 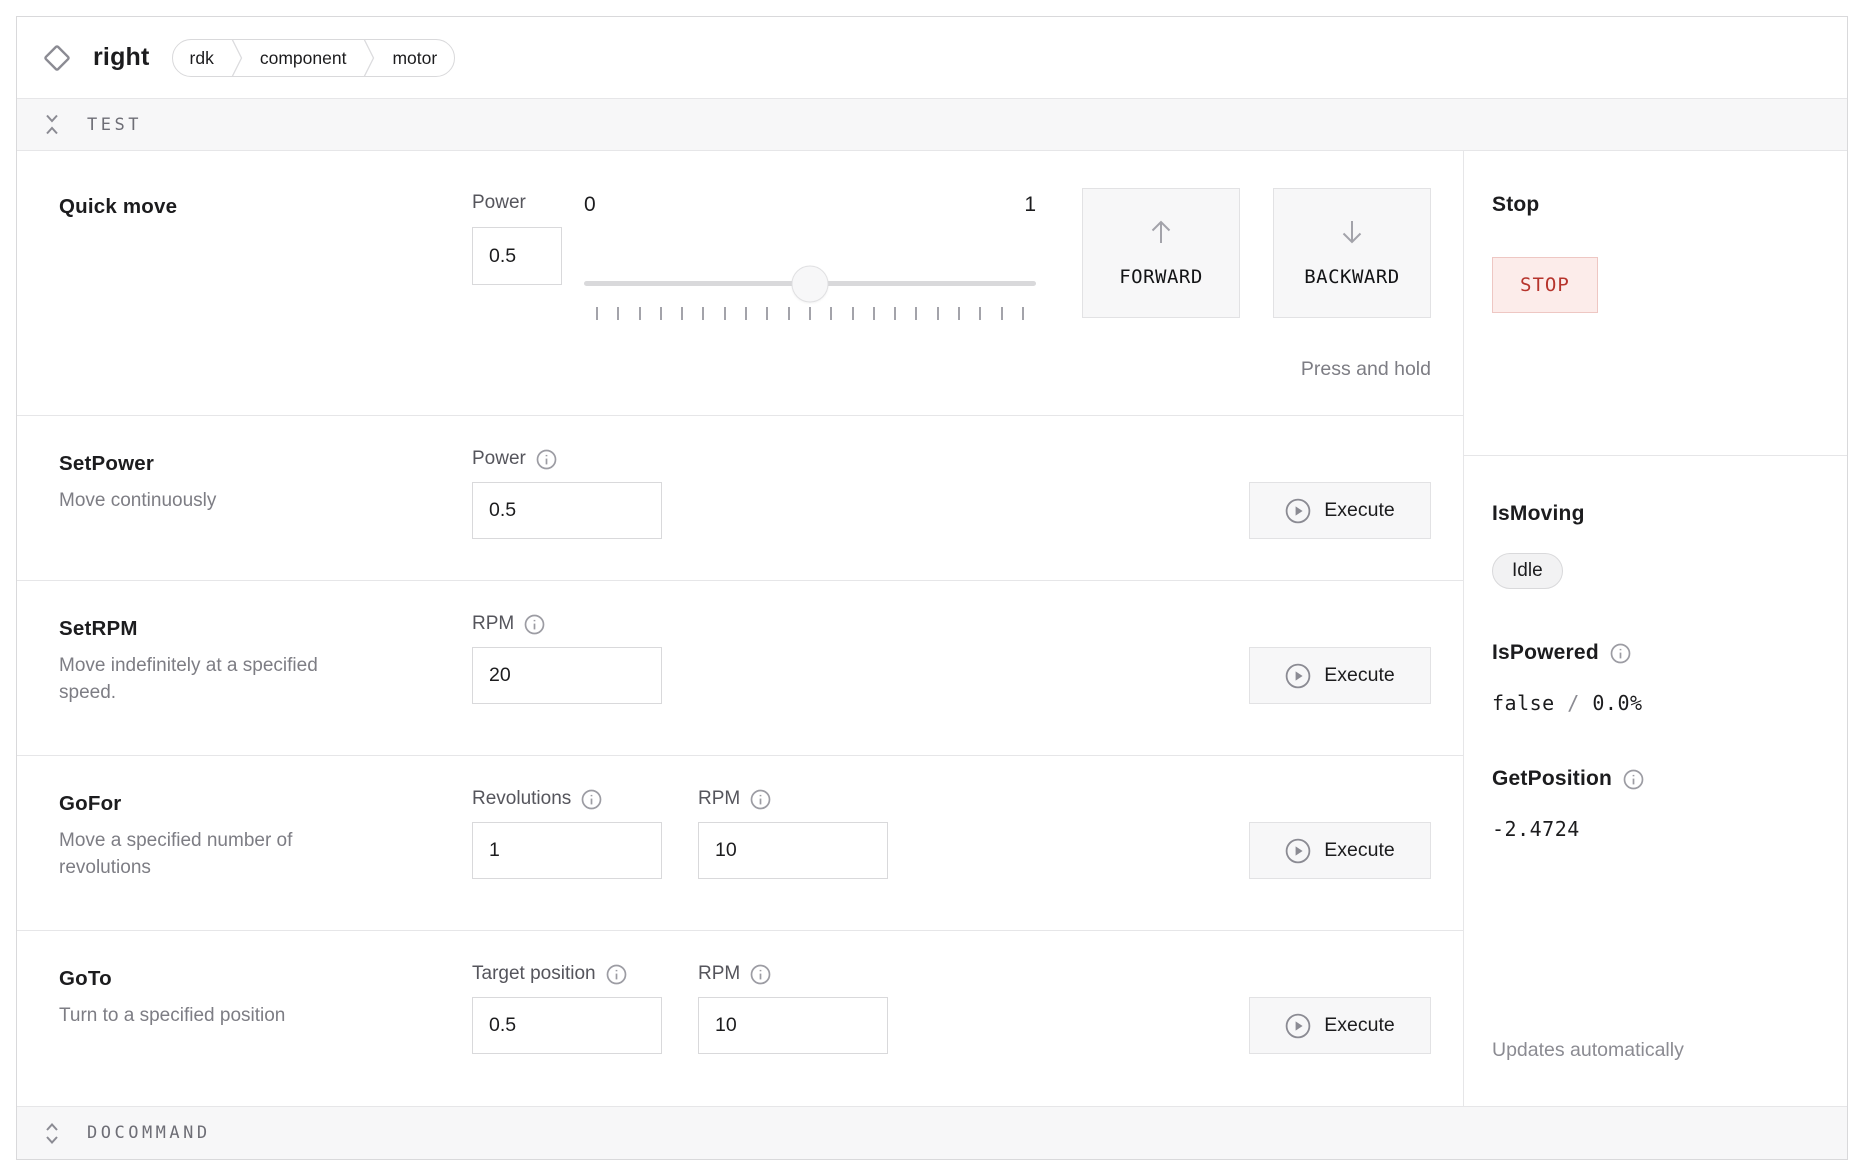 What do you see at coordinates (1352, 277) in the screenshot?
I see `backward-button-label: BACKWARD` at bounding box center [1352, 277].